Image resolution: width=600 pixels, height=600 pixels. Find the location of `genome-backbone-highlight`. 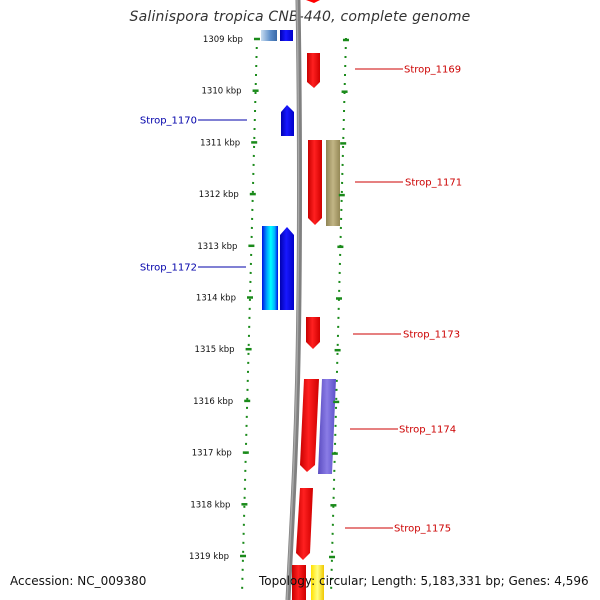

genome-backbone-highlight is located at coordinates (293, 300).